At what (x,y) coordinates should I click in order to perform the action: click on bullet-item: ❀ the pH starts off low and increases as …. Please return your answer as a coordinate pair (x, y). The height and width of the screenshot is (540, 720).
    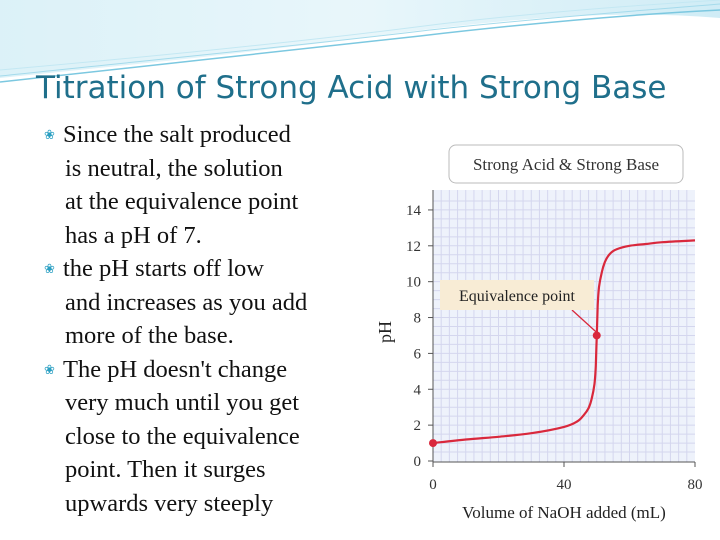
    Looking at the image, I should click on (194, 302).